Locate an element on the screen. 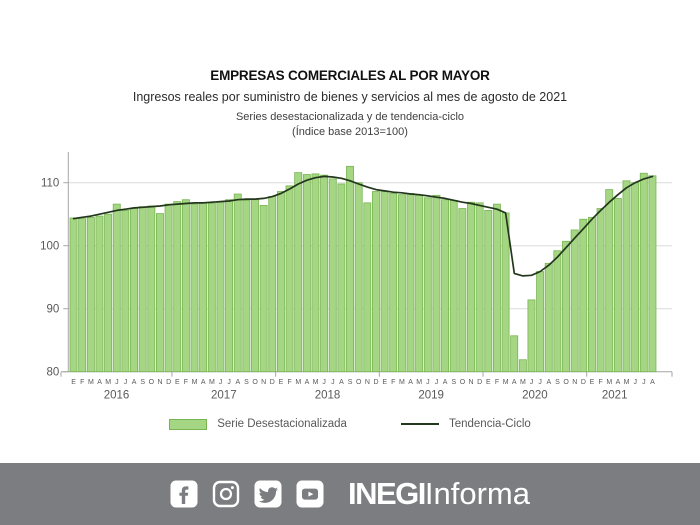 Image resolution: width=700 pixels, height=525 pixels. youtube-icon is located at coordinates (310, 494).